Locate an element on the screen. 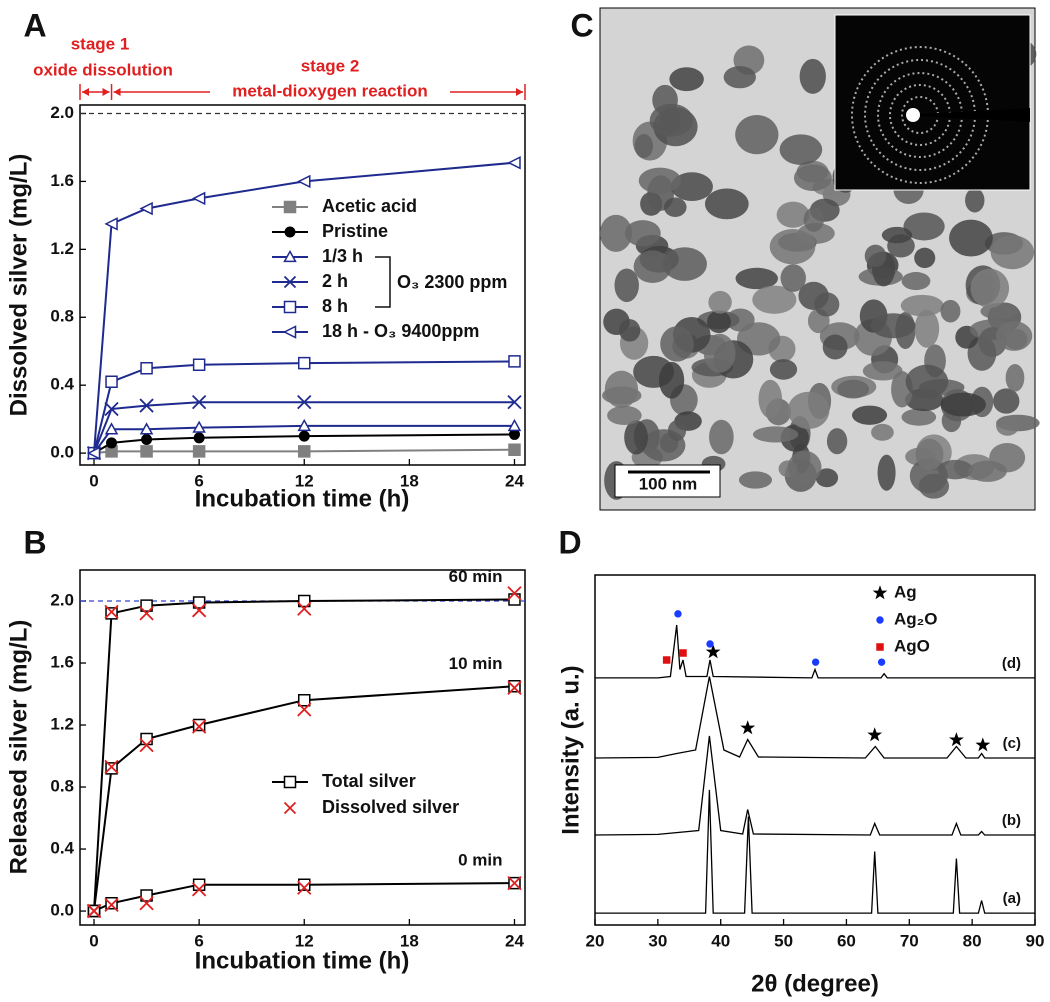 This screenshot has height=1002, width=1050. curve-label: 0 min is located at coordinates (480, 860).